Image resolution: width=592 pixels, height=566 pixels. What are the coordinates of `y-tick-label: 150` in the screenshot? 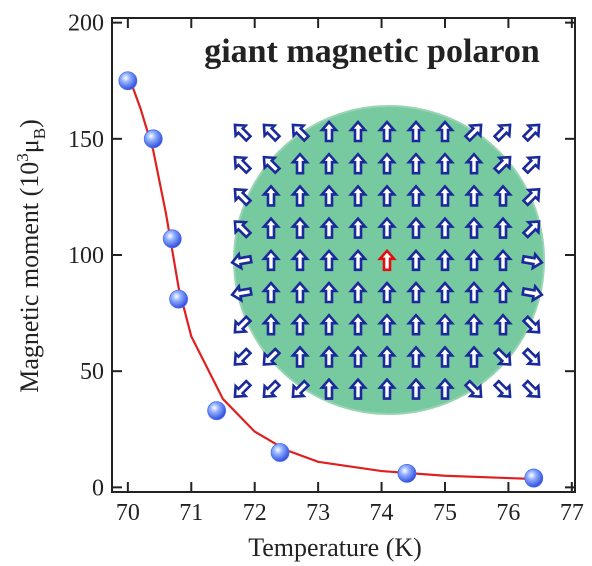 It's located at (86, 140).